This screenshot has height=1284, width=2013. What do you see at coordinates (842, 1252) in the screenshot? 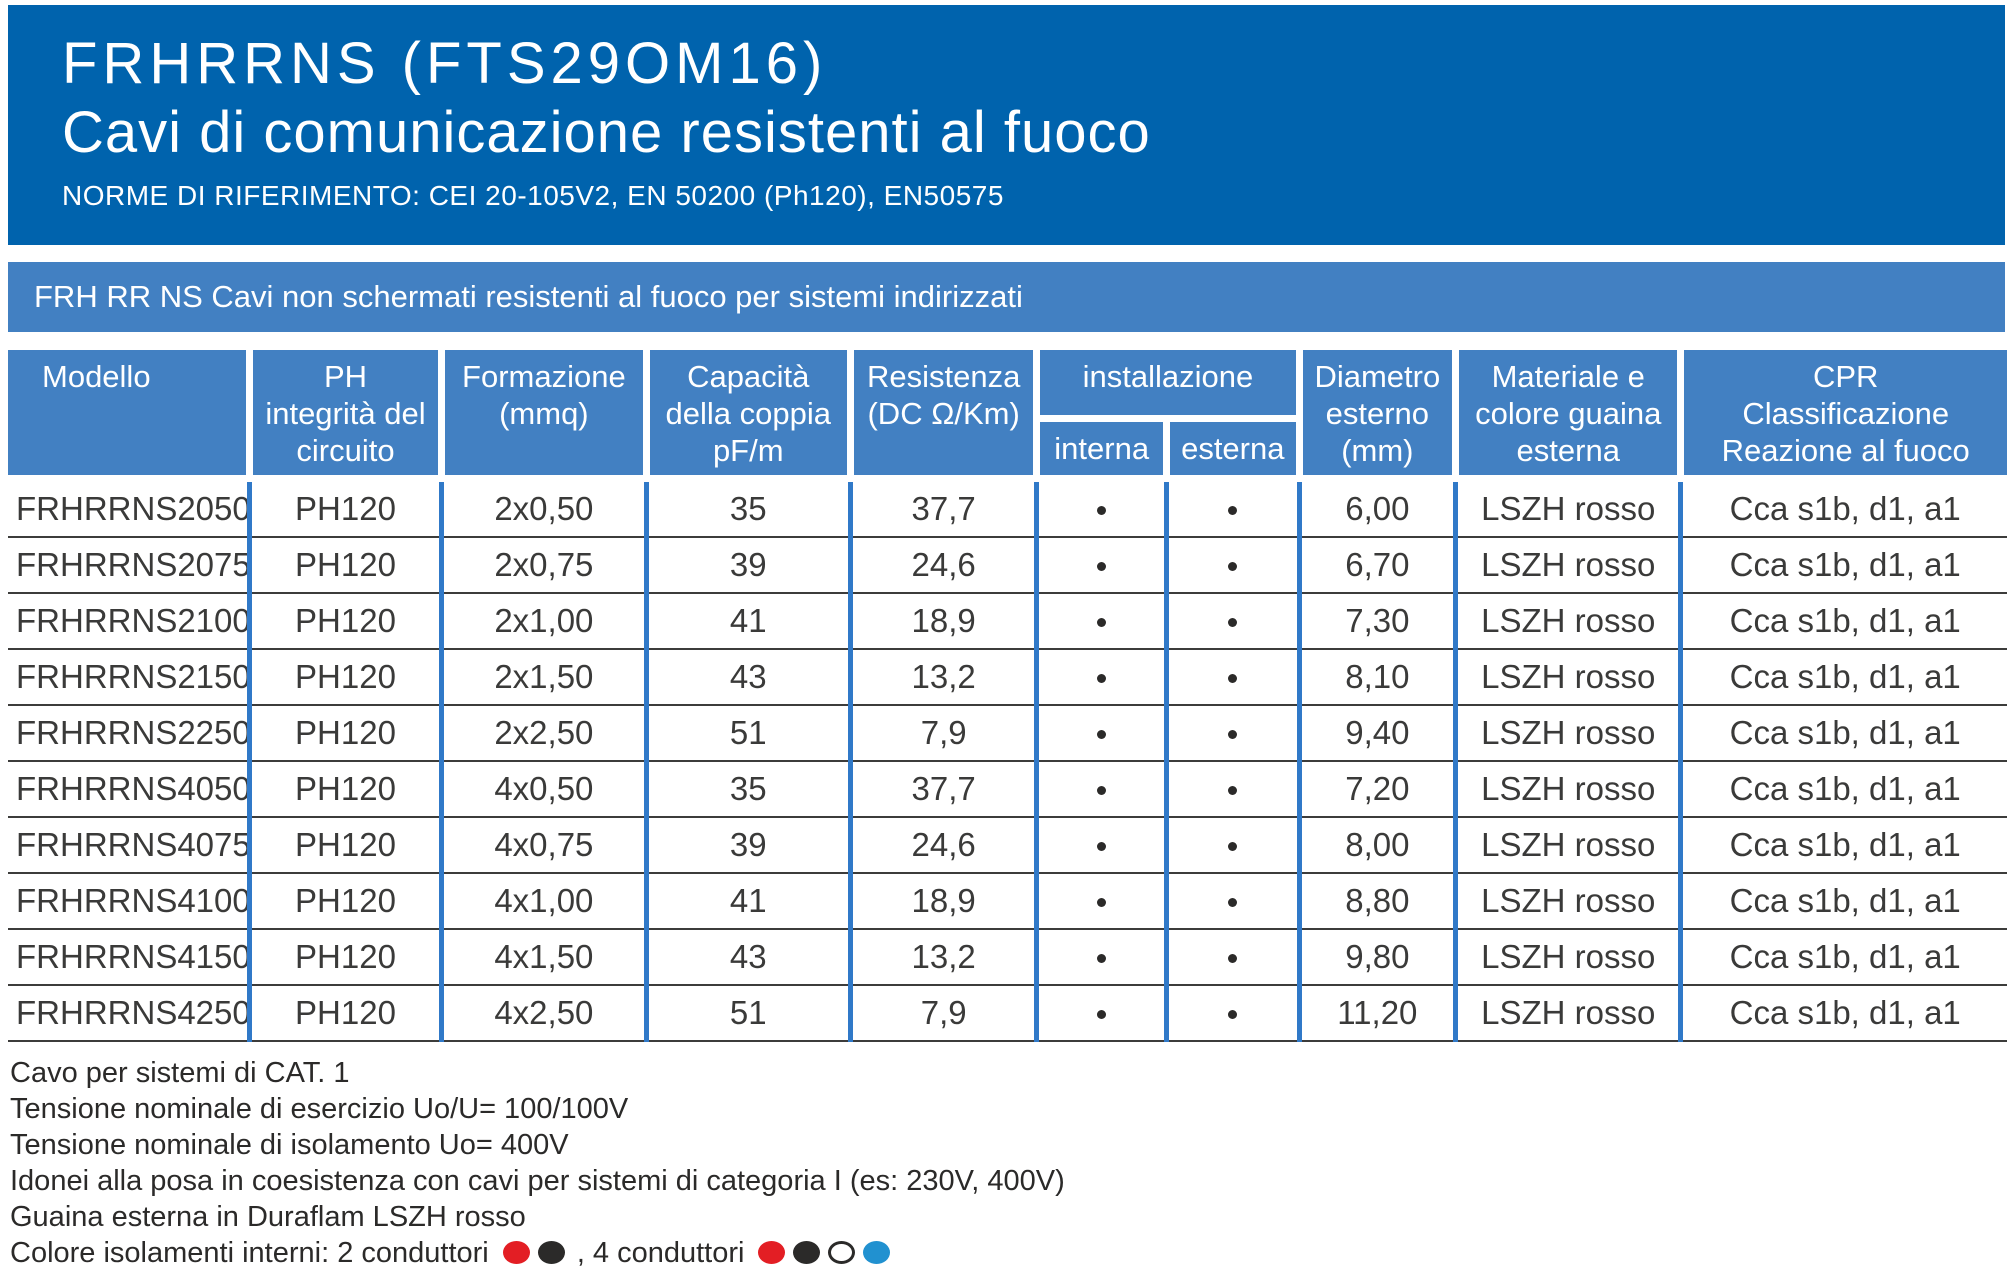
I see `white-conductor-dot` at bounding box center [842, 1252].